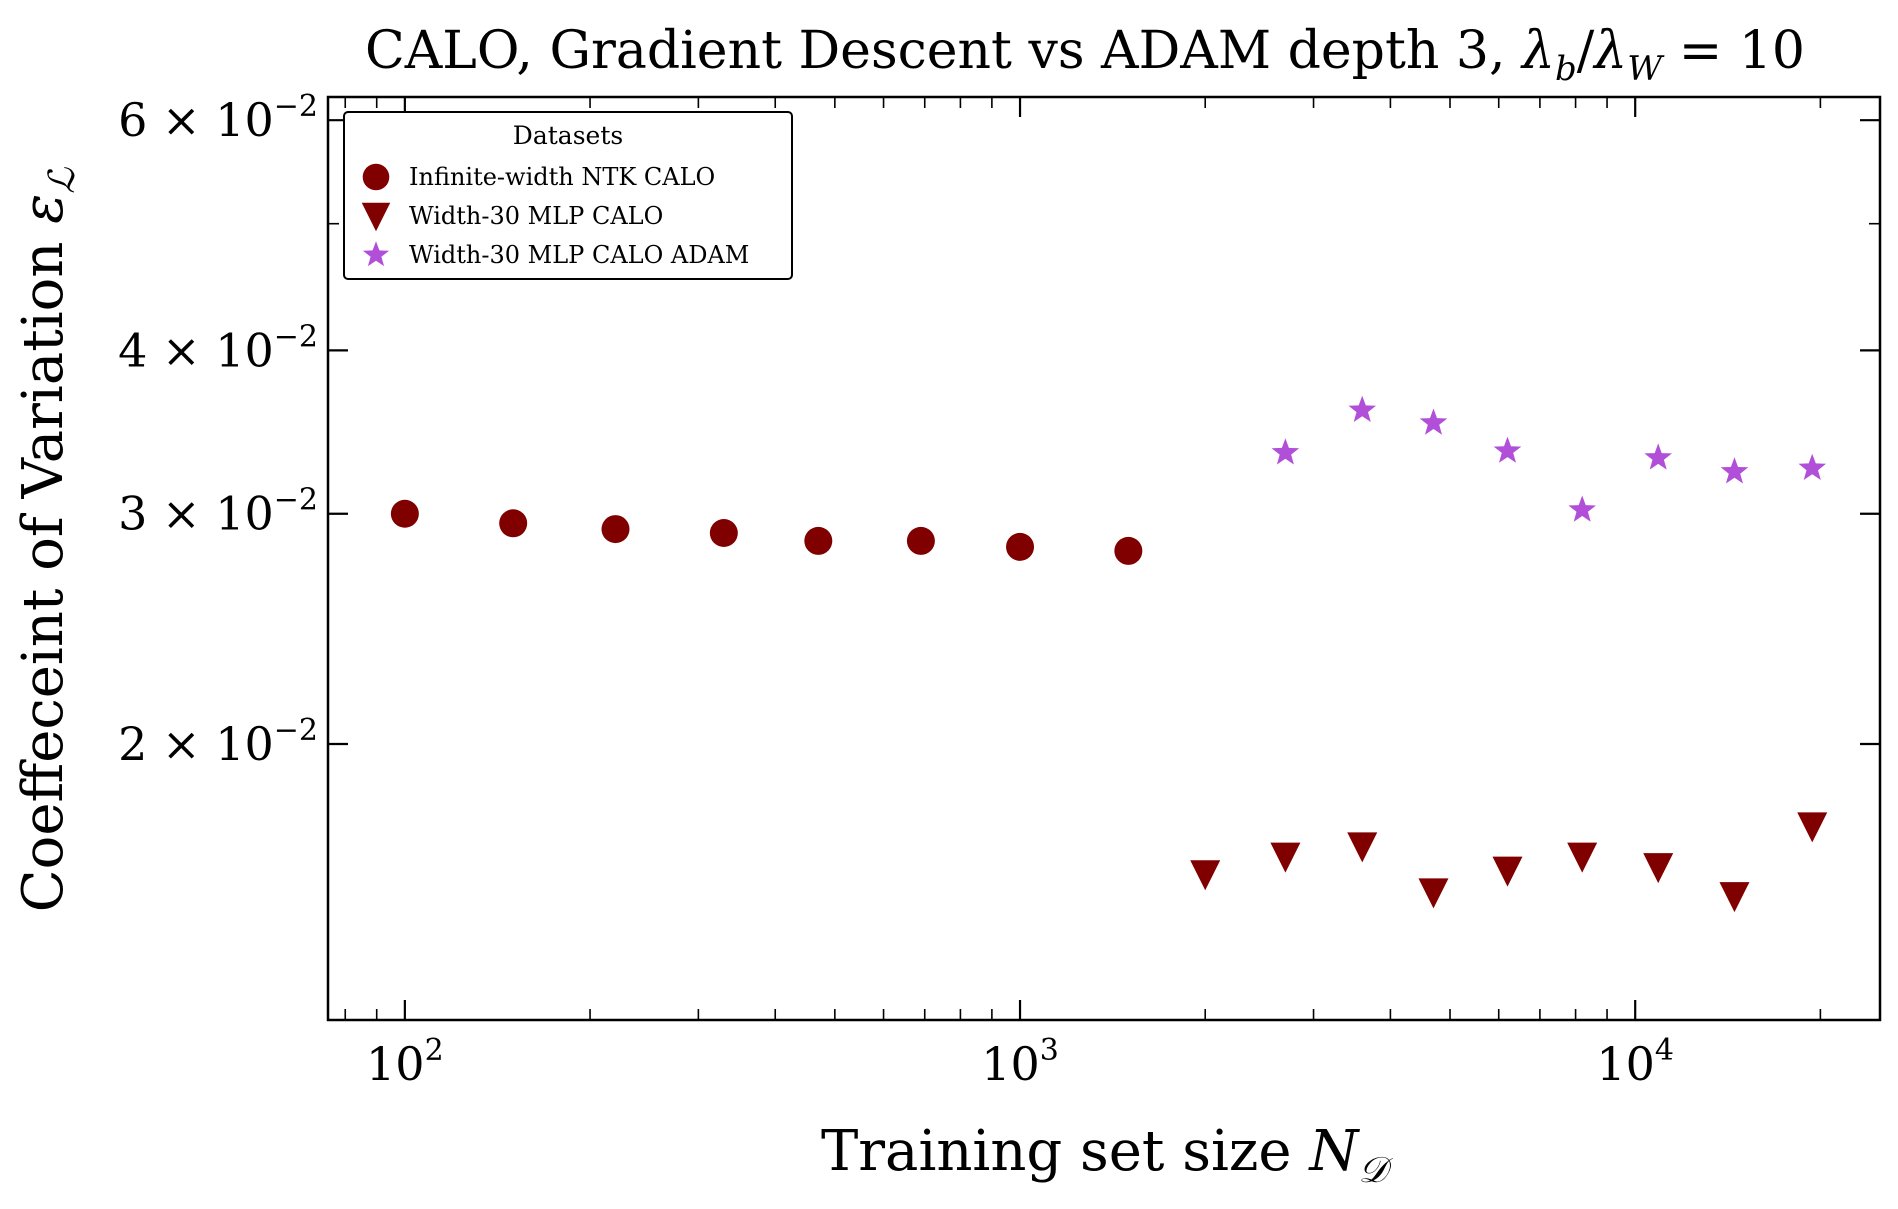  I want to click on legend-marker-star, so click(376, 254).